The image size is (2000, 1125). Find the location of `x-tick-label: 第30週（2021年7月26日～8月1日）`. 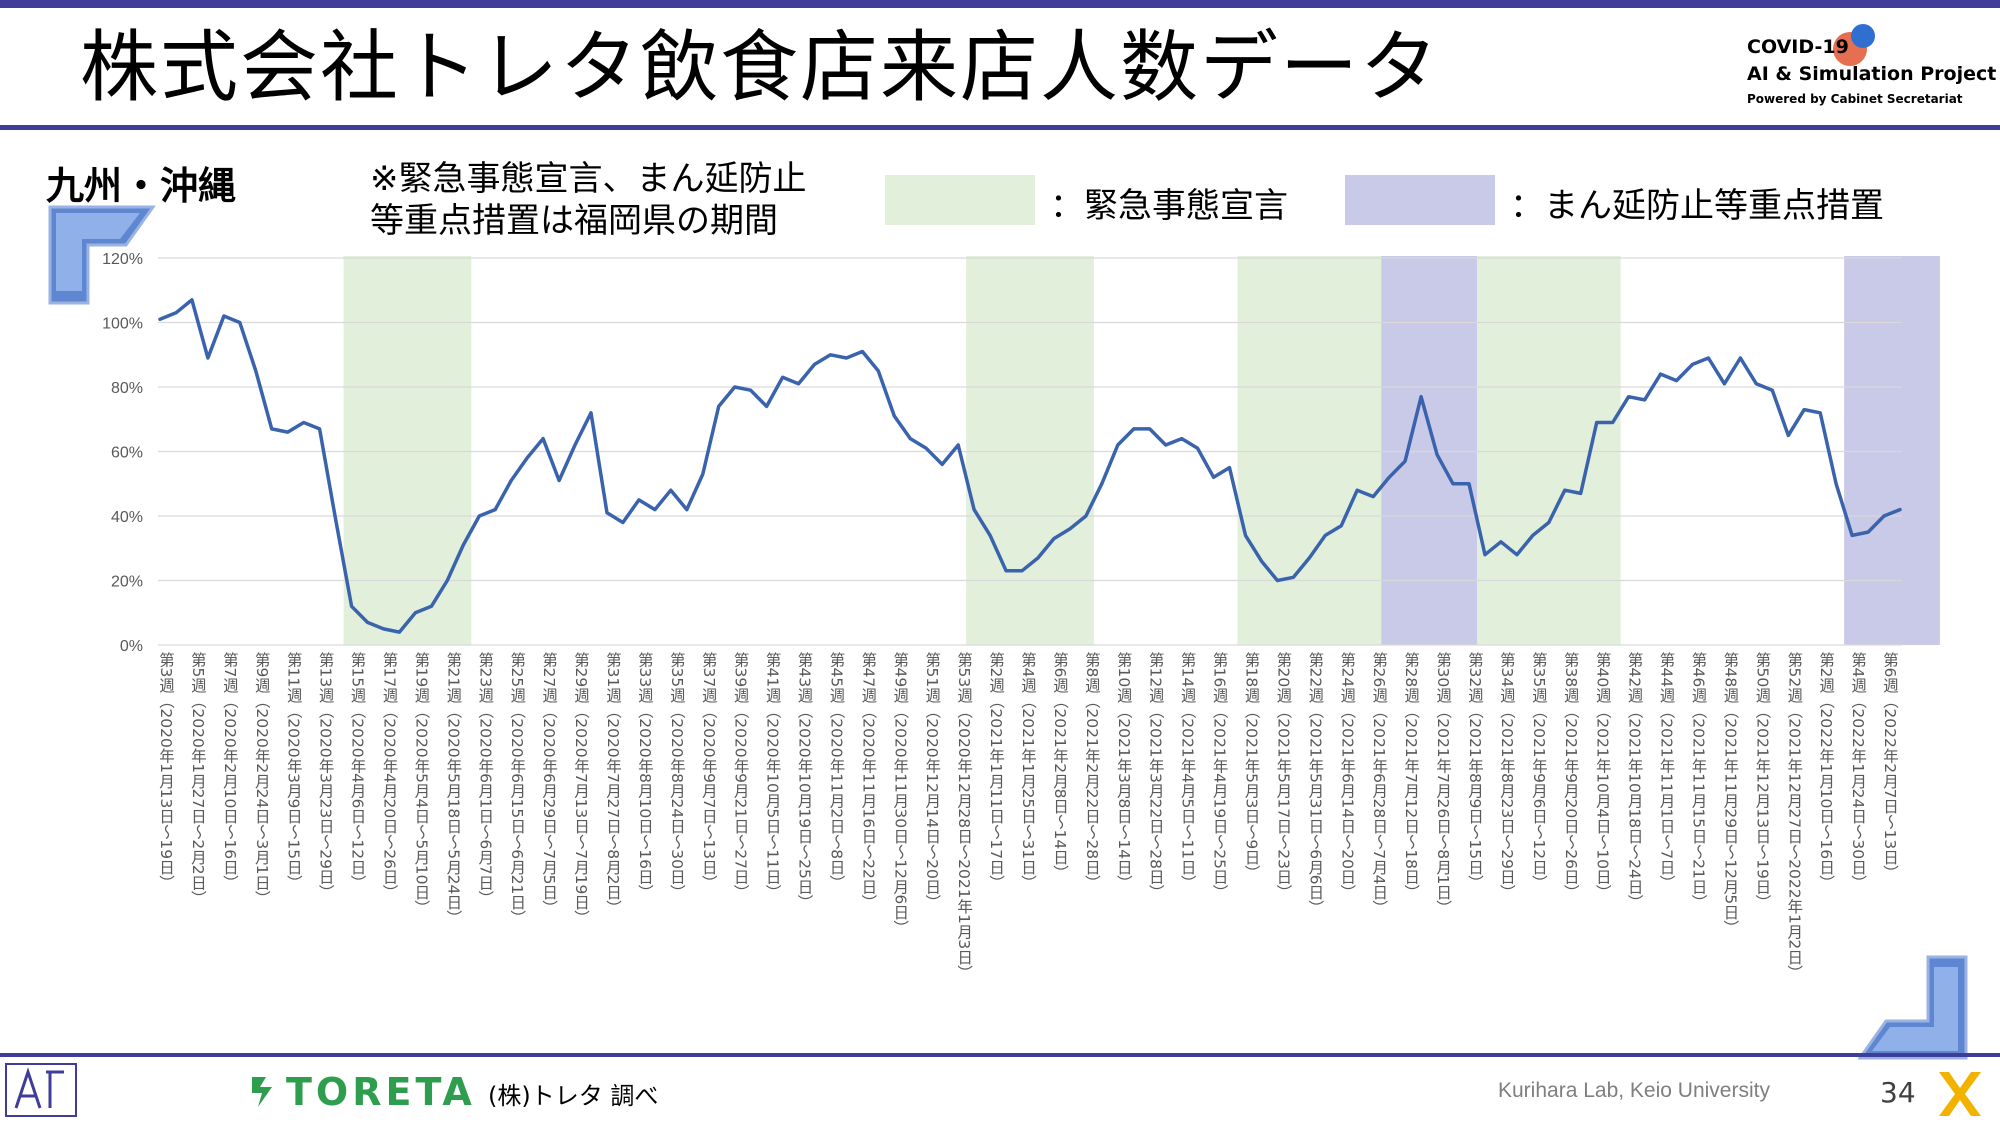

x-tick-label: 第30週（2021年7月26日～8月1日） is located at coordinates (1443, 784).